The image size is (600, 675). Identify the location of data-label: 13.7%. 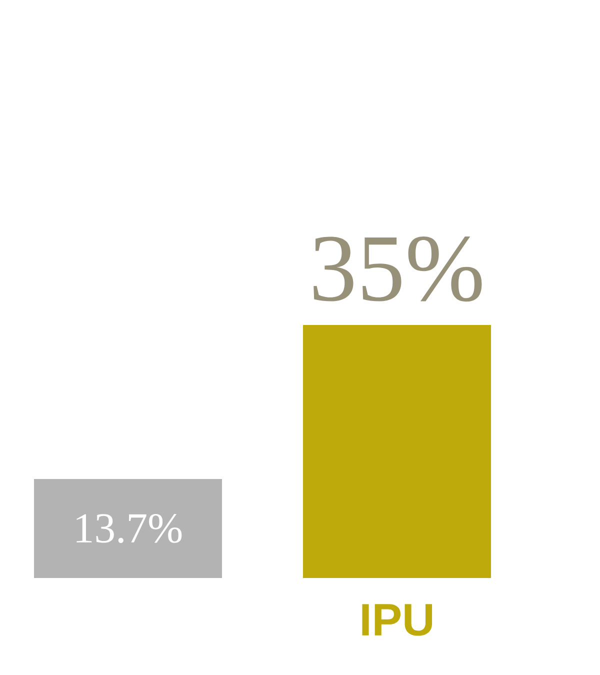
(129, 528).